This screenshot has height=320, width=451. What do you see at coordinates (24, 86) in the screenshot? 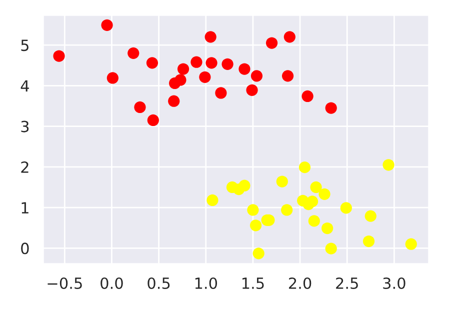
I see `y-tick-label: 4` at bounding box center [24, 86].